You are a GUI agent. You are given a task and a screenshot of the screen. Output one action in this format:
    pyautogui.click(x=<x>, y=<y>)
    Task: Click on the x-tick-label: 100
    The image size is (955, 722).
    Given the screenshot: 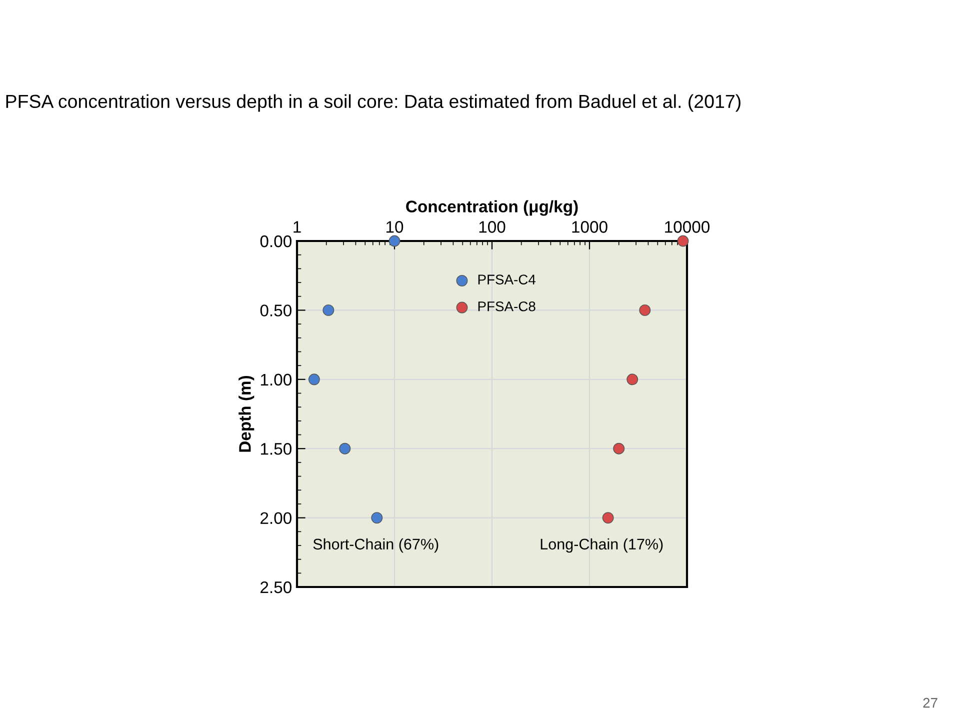 What is the action you would take?
    pyautogui.click(x=492, y=227)
    